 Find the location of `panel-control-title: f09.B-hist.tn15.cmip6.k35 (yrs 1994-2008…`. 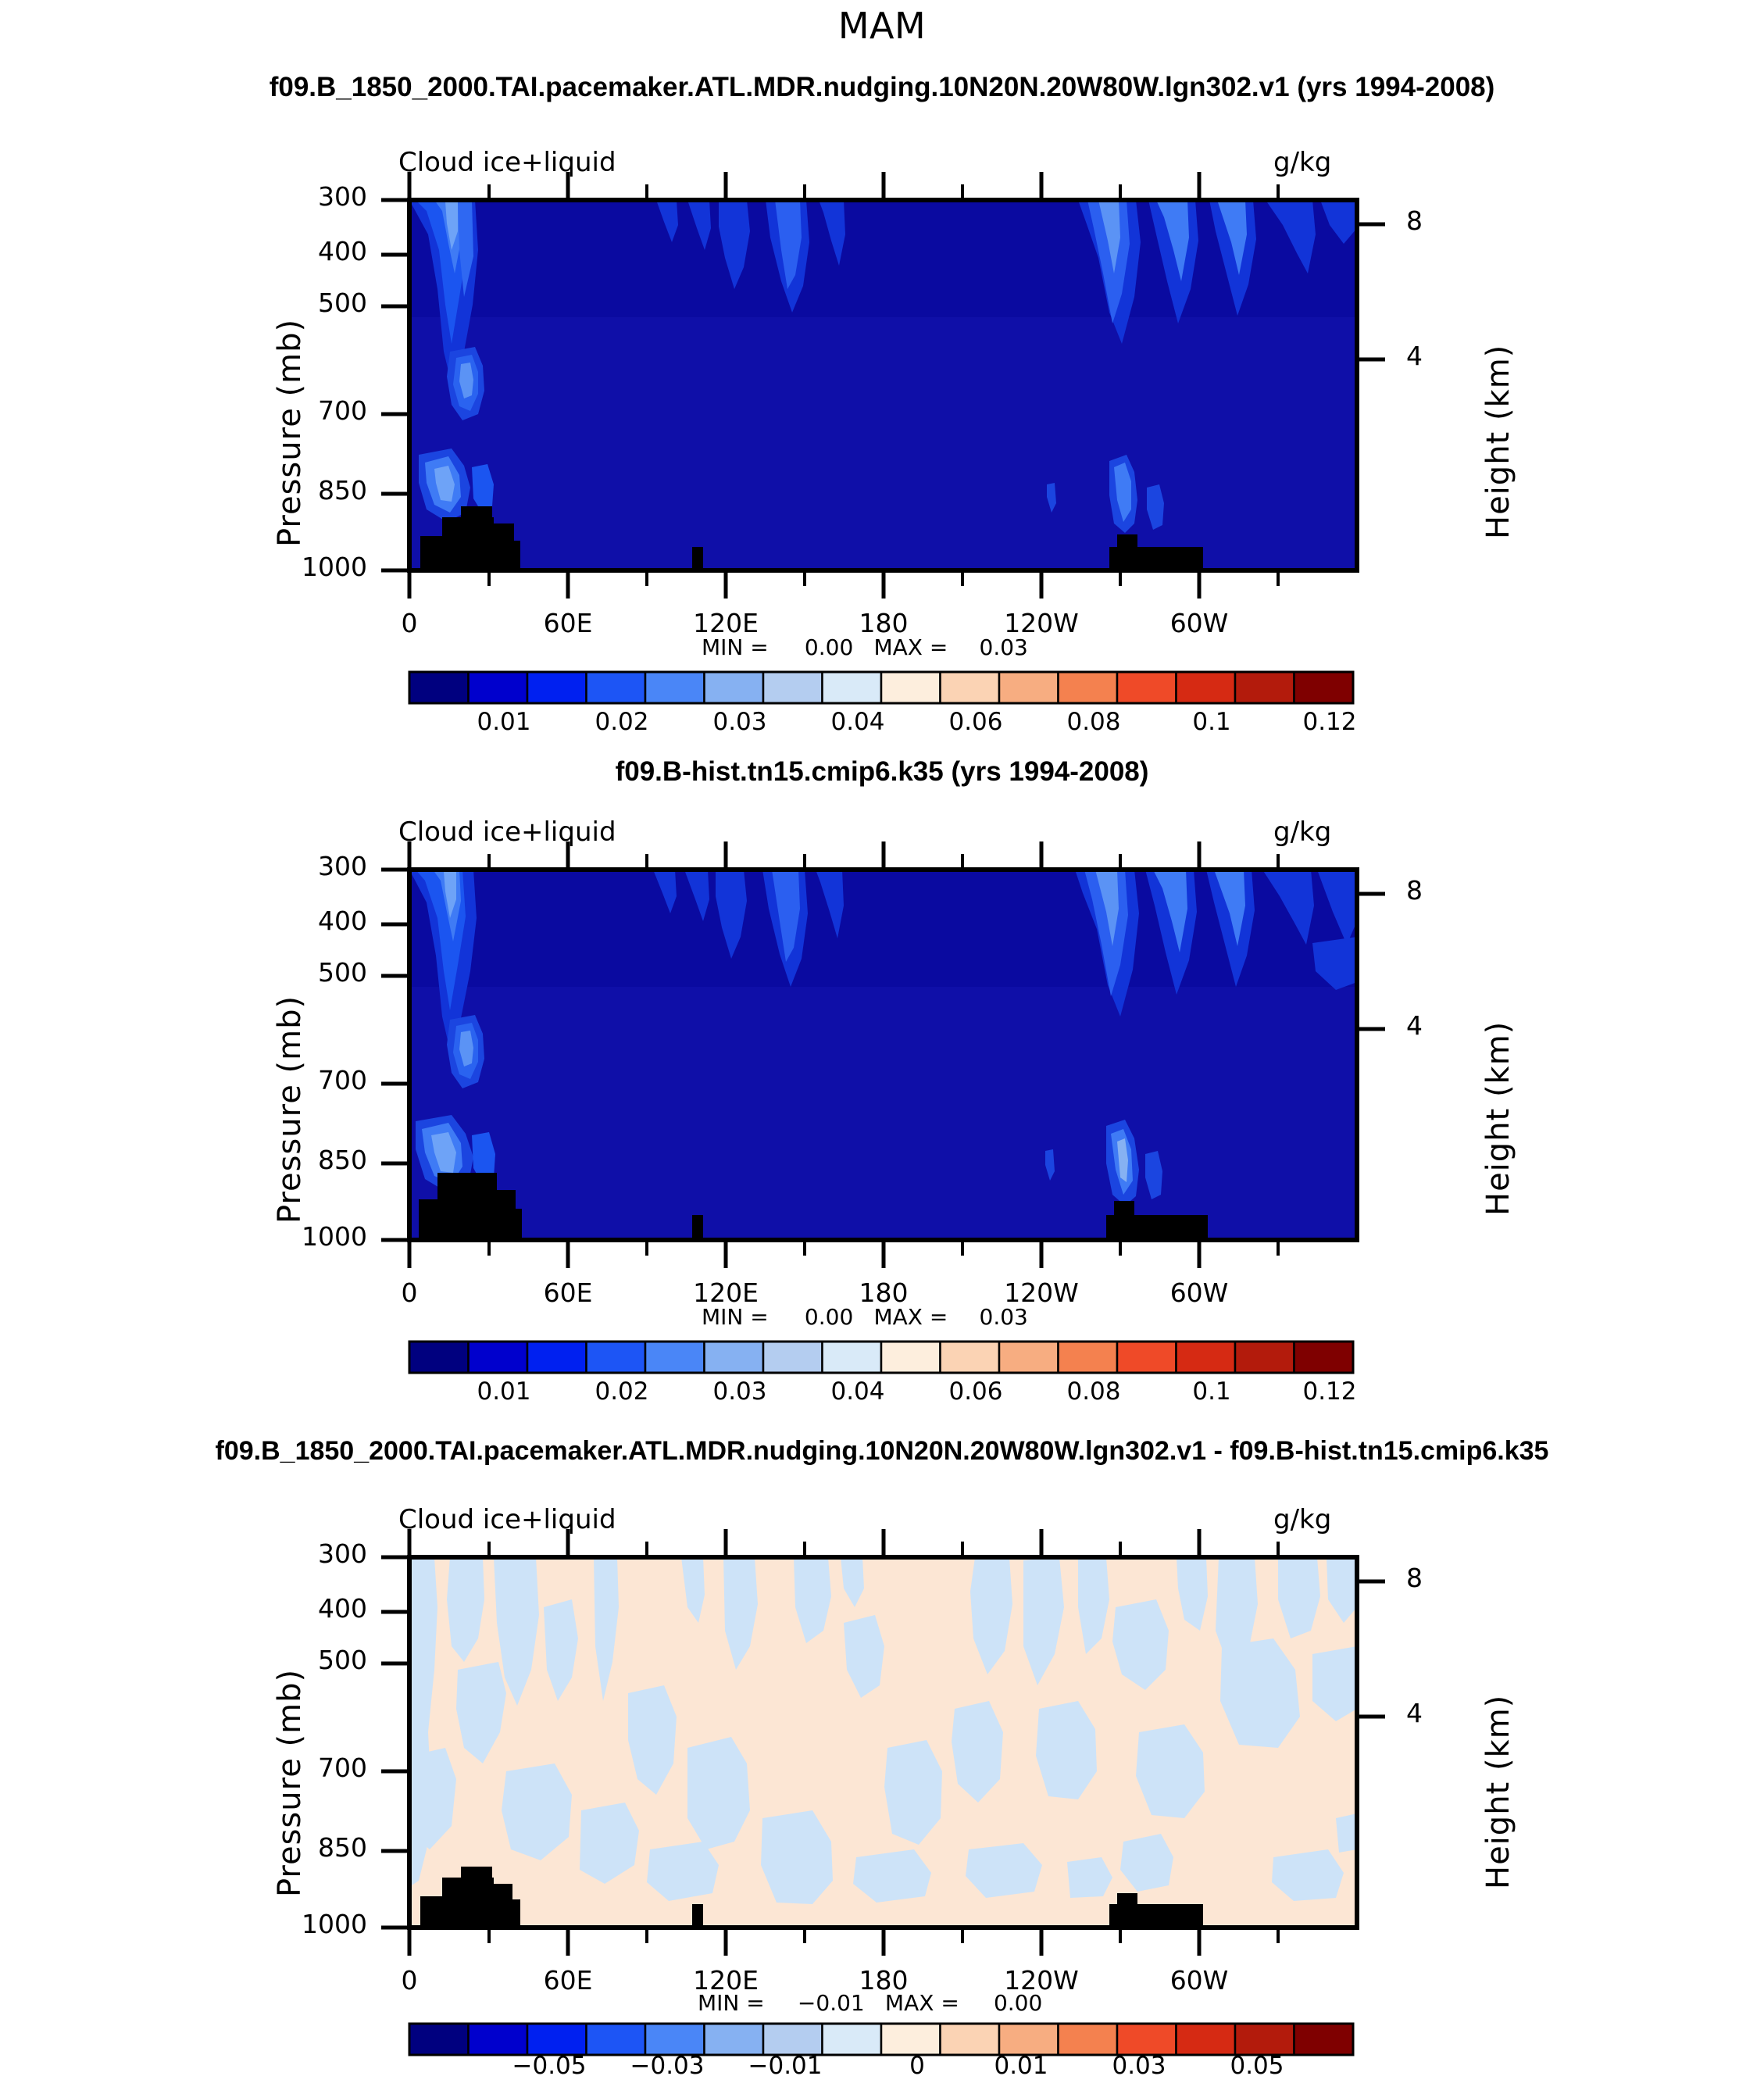

panel-control-title: f09.B-hist.tn15.cmip6.k35 (yrs 1994-2008… is located at coordinates (882, 771).